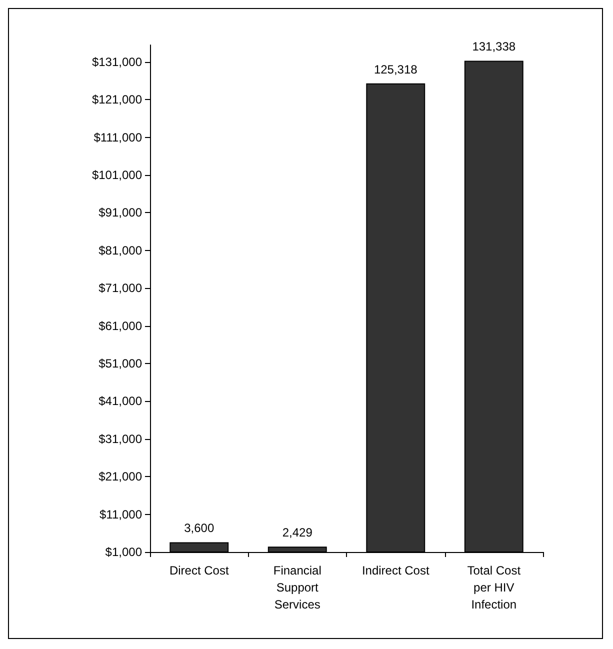 Image resolution: width=613 pixels, height=649 pixels. Describe the element at coordinates (123, 552) in the screenshot. I see `y-tick-label: $1,000` at that location.